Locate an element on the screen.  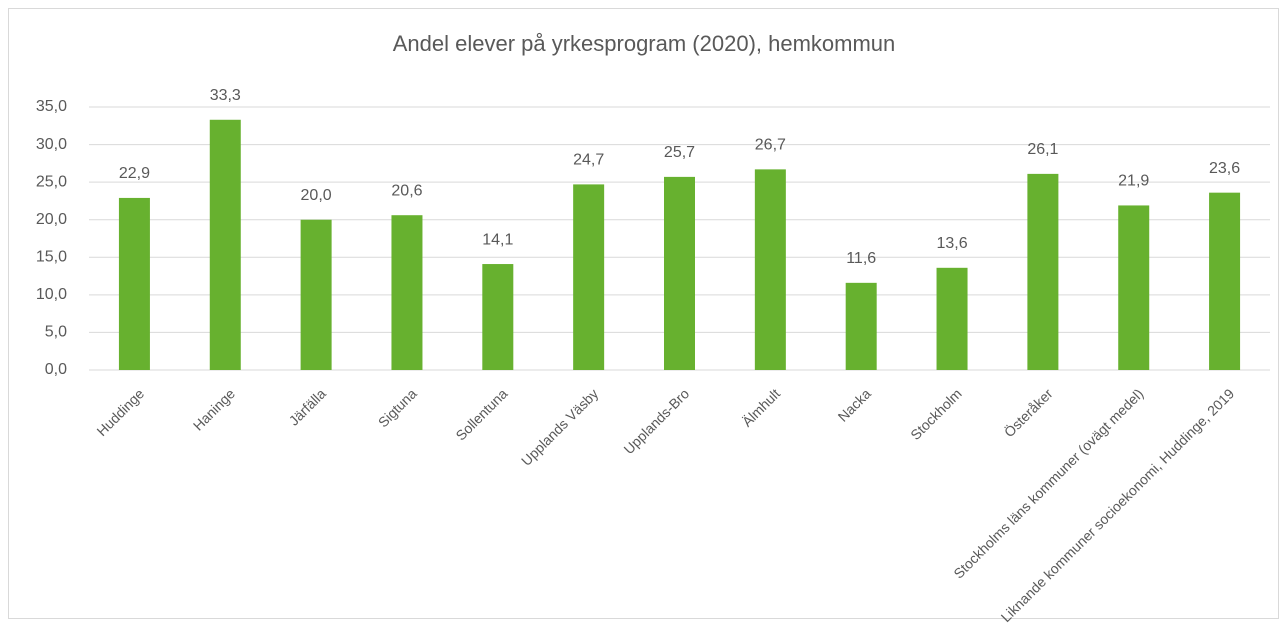
data-label: 26,7 is located at coordinates (770, 145).